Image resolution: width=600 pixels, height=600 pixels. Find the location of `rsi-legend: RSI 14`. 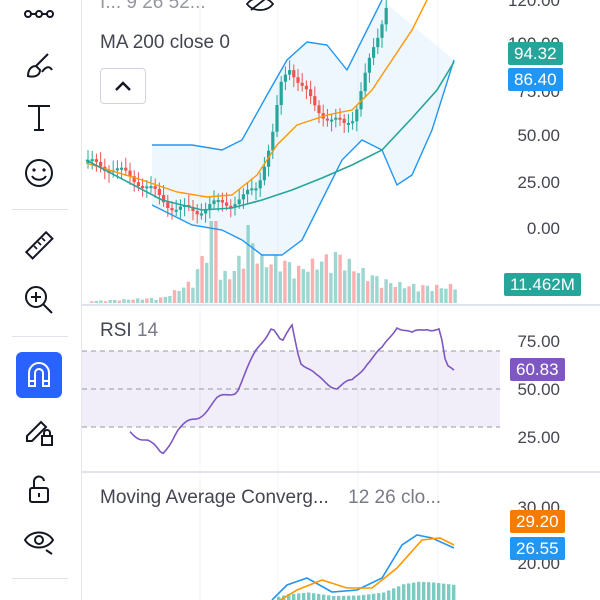

rsi-legend: RSI 14 is located at coordinates (129, 331).